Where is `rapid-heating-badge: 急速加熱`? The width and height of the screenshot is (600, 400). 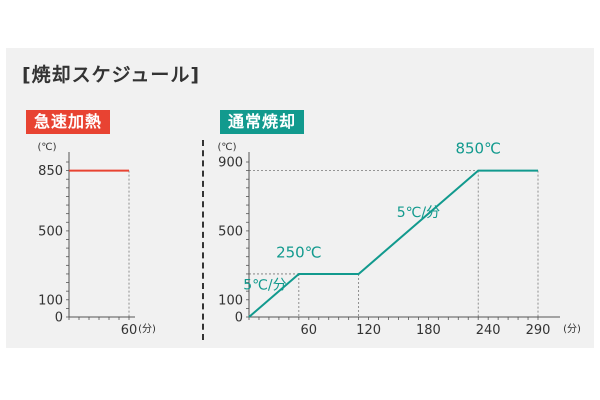 rapid-heating-badge: 急速加熱 is located at coordinates (68, 122).